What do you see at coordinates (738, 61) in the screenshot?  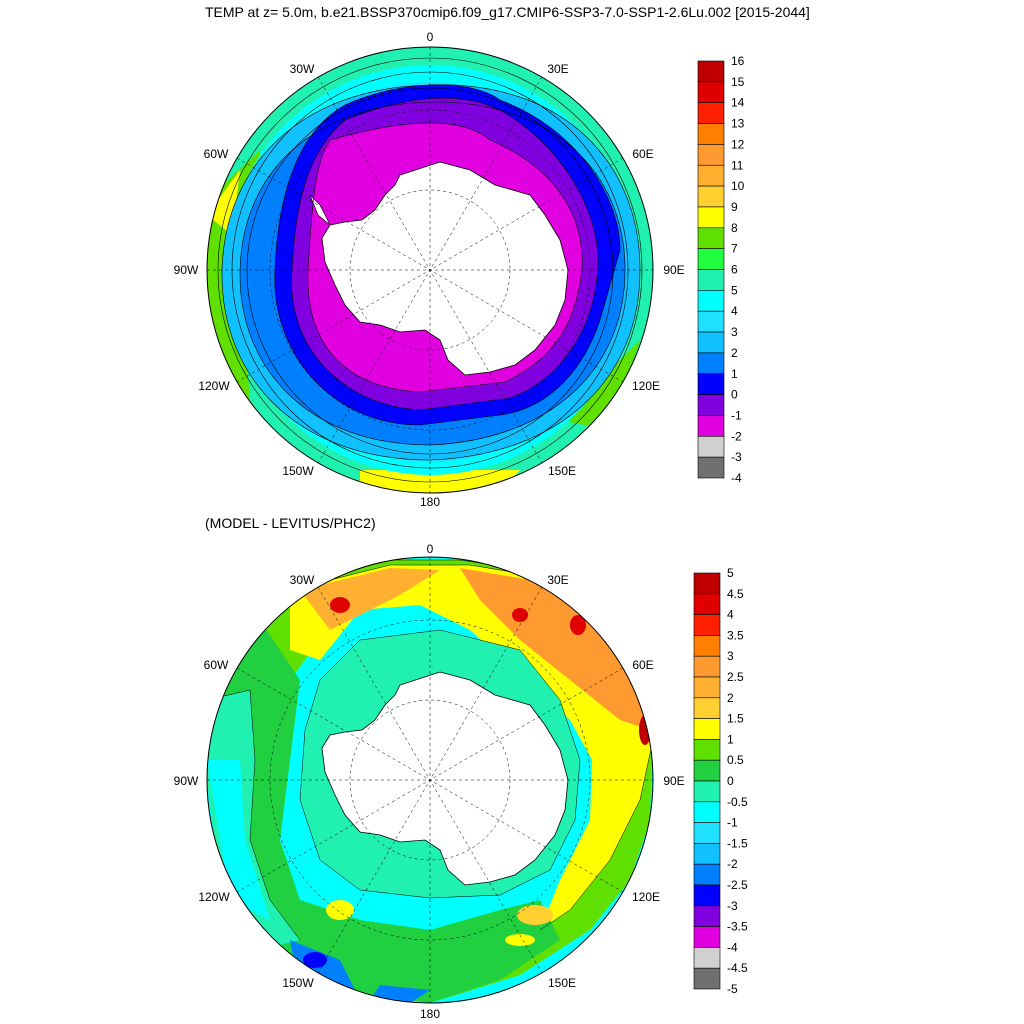 I see `top-colorbar-label: 16` at bounding box center [738, 61].